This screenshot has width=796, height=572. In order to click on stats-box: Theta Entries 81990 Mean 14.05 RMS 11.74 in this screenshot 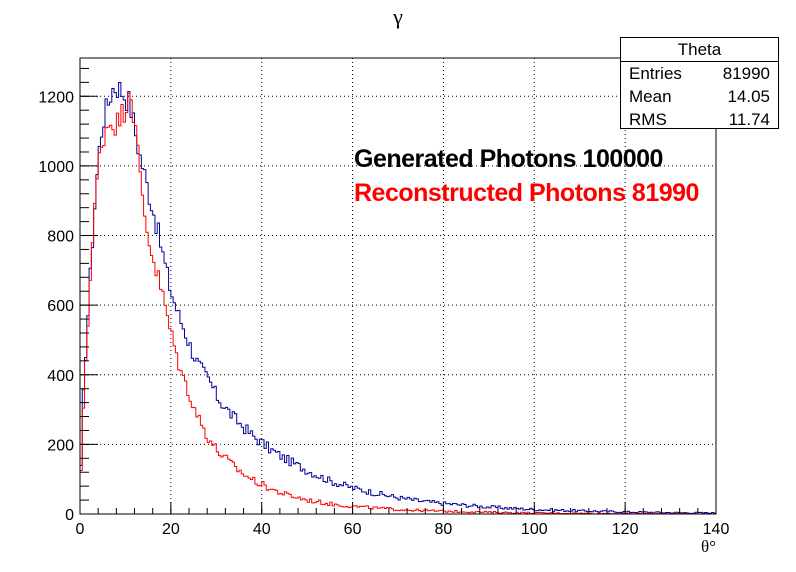, I will do `click(699, 83)`.